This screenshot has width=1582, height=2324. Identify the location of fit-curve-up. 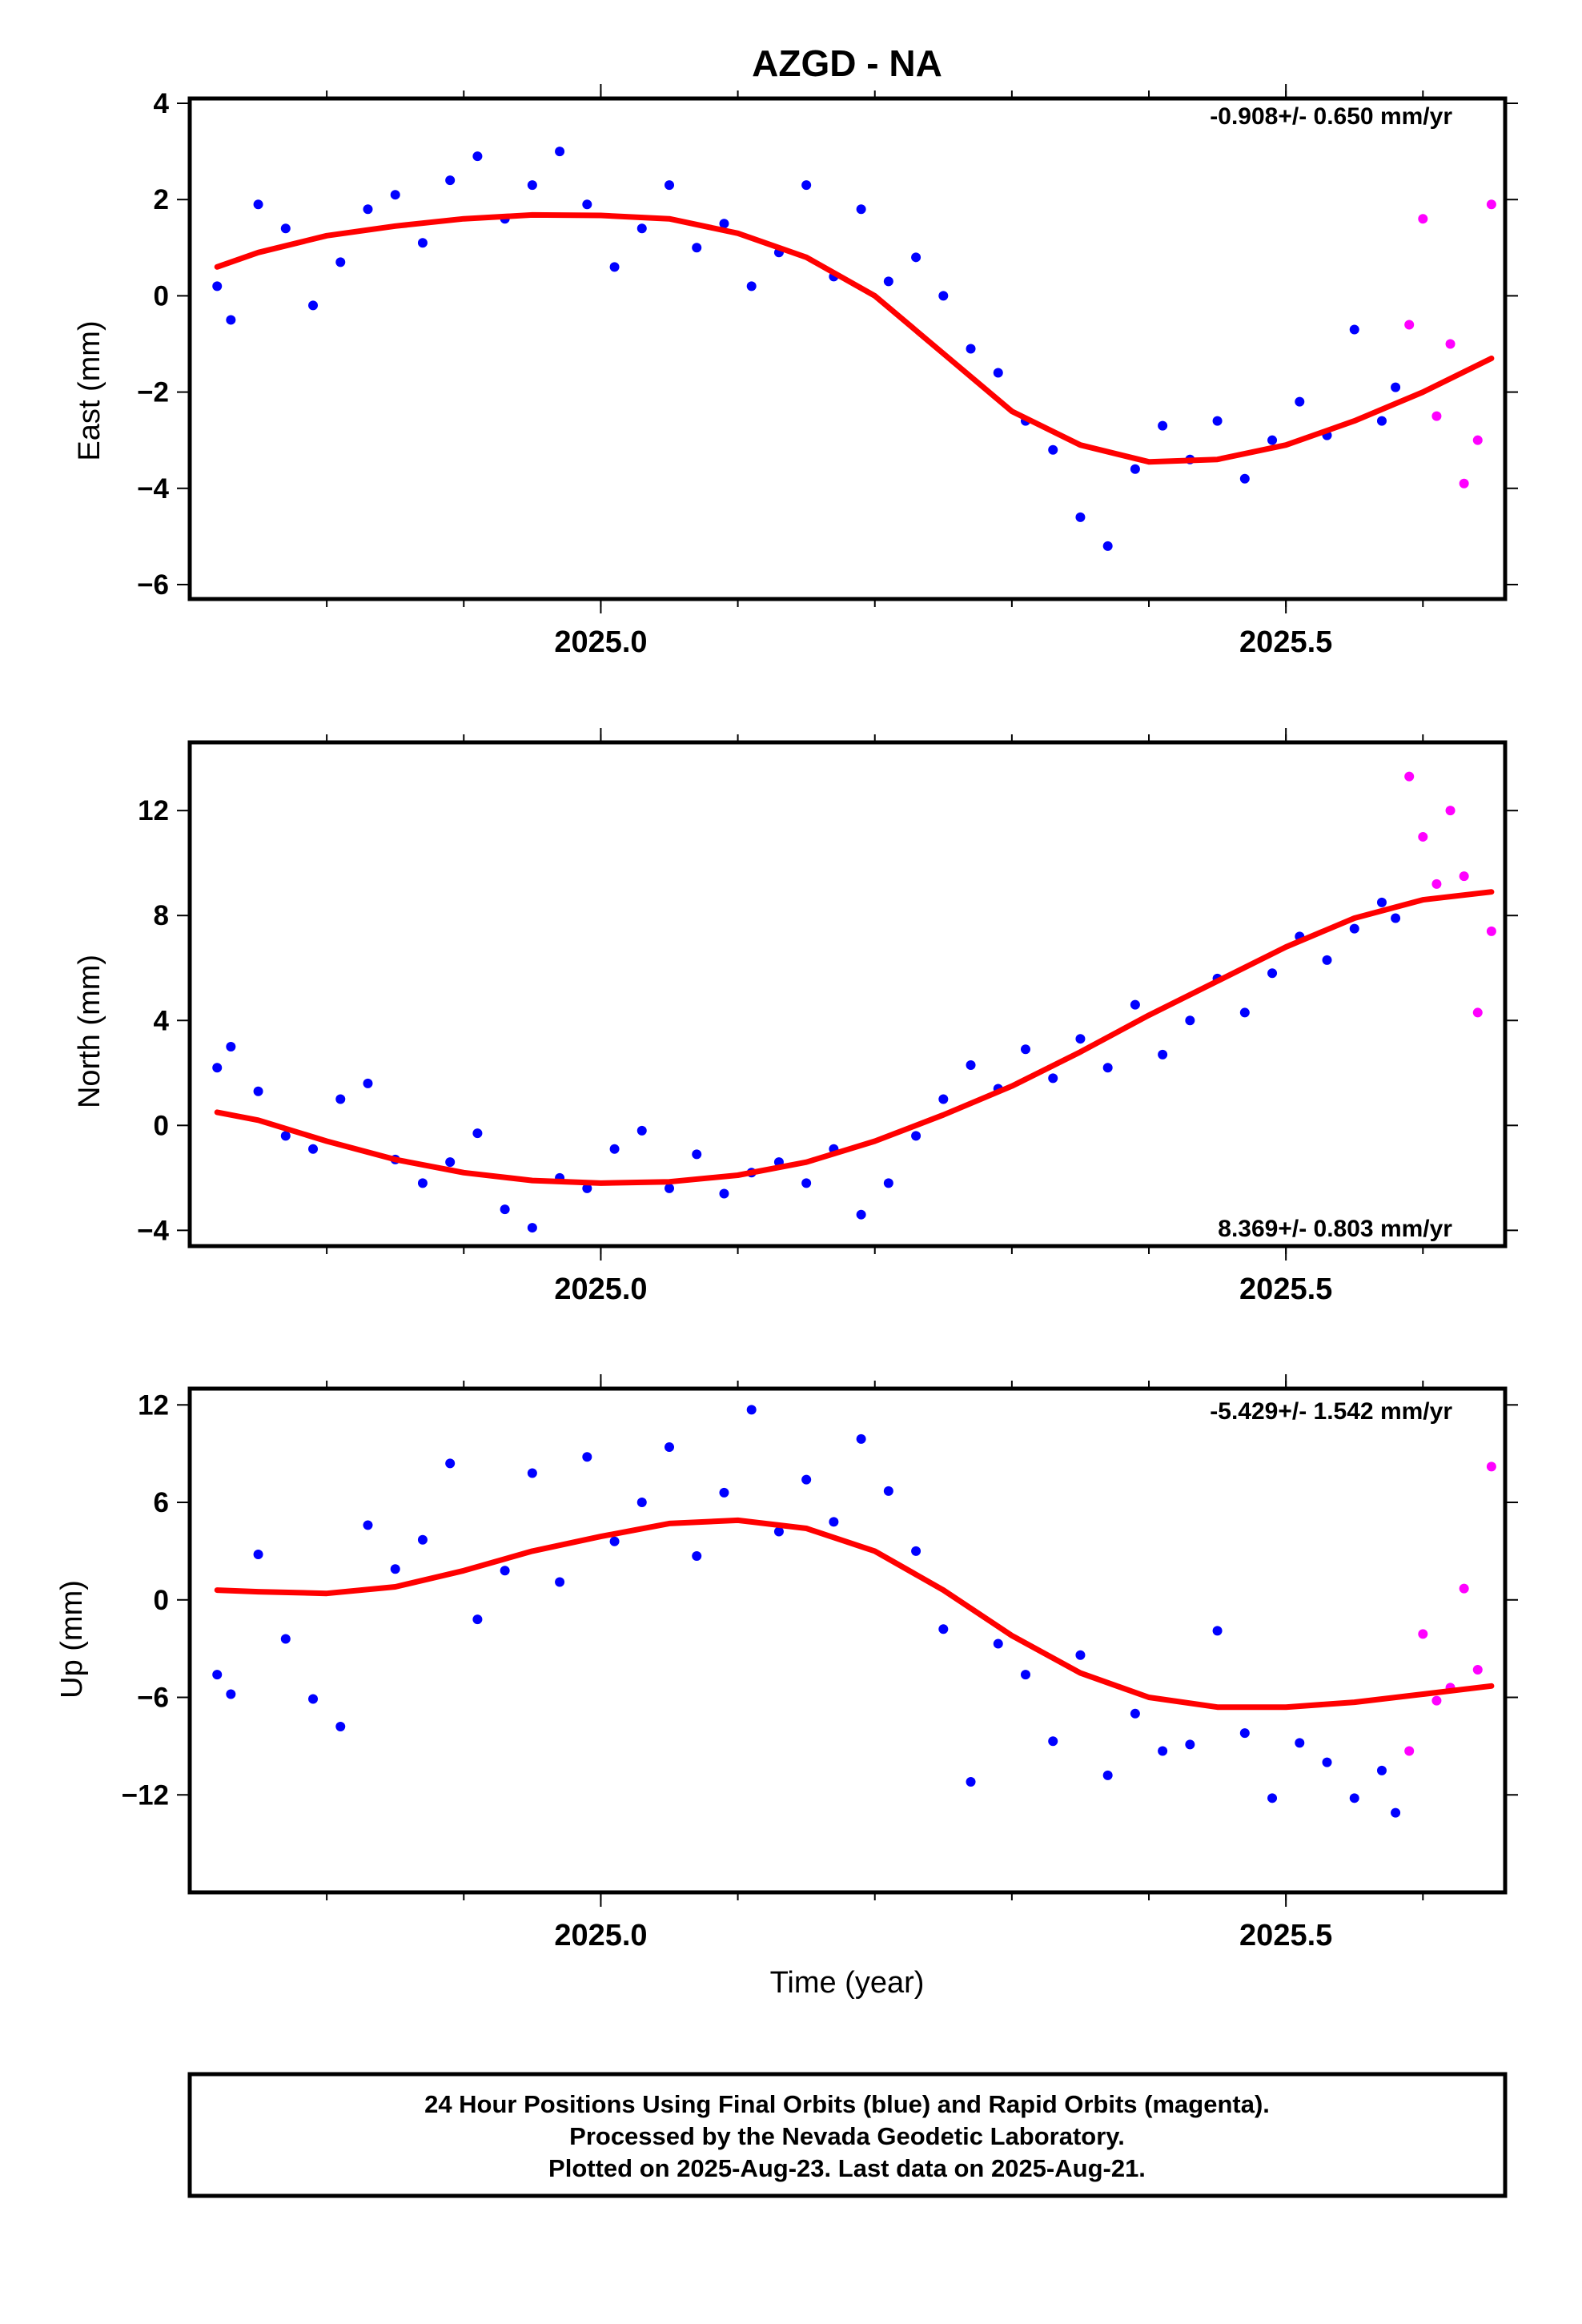
(854, 1614).